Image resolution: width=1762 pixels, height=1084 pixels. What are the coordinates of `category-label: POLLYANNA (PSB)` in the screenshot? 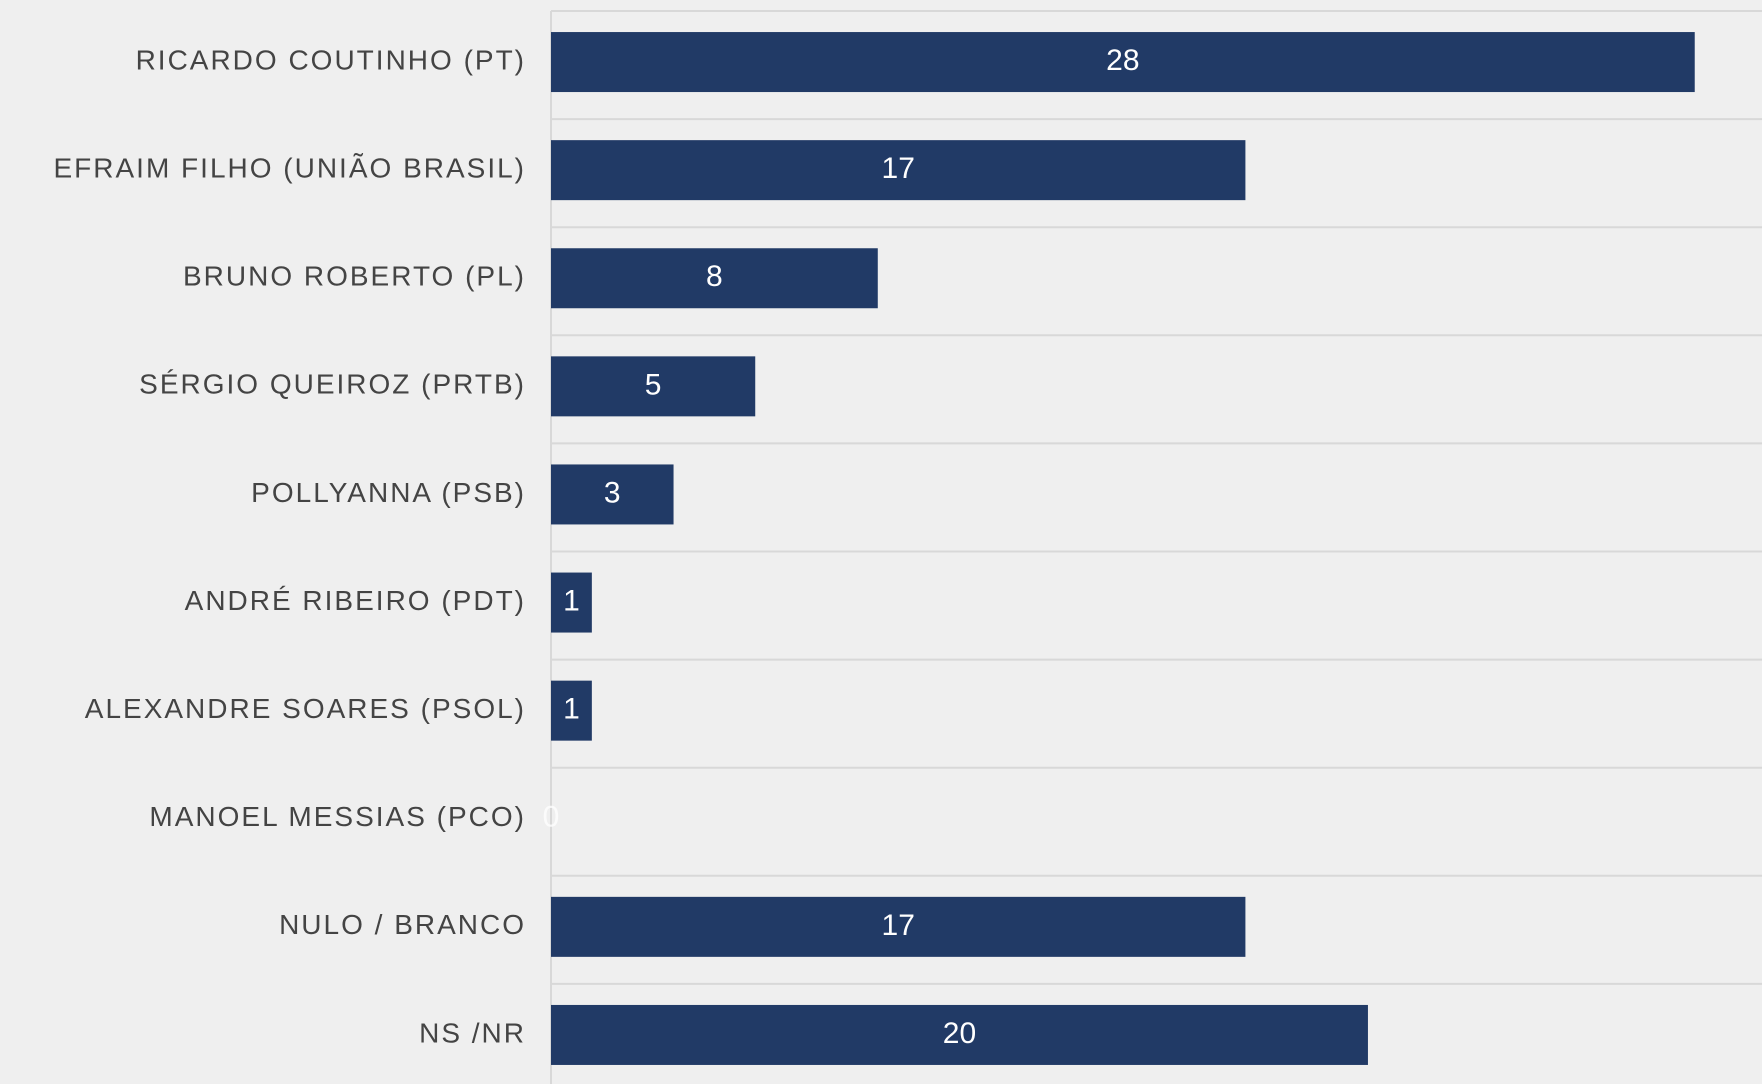 It's located at (388, 492).